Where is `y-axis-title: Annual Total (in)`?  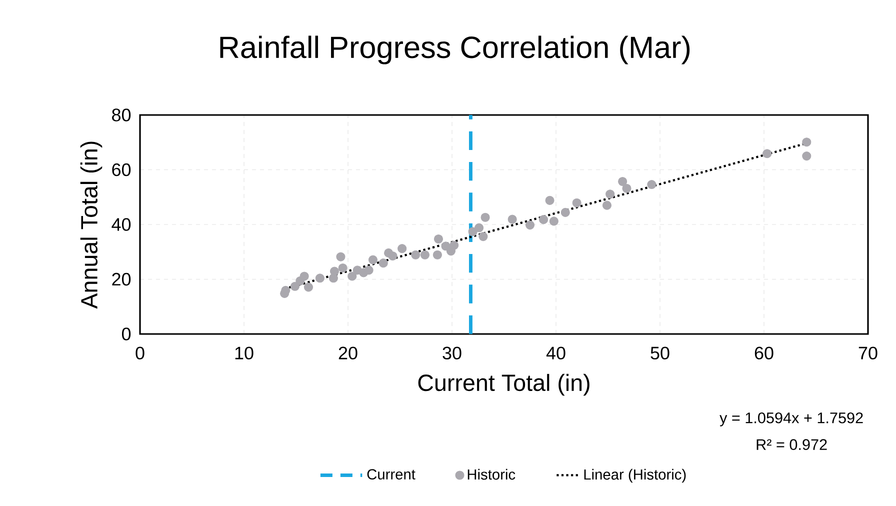
y-axis-title: Annual Total (in) is located at coordinates (91, 225).